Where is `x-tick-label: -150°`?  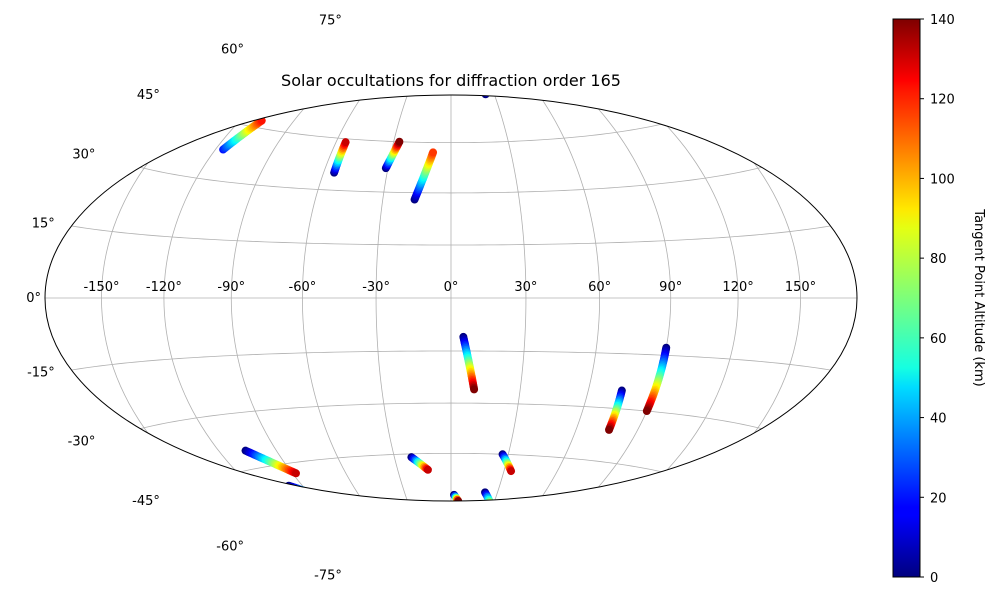 x-tick-label: -150° is located at coordinates (101, 287).